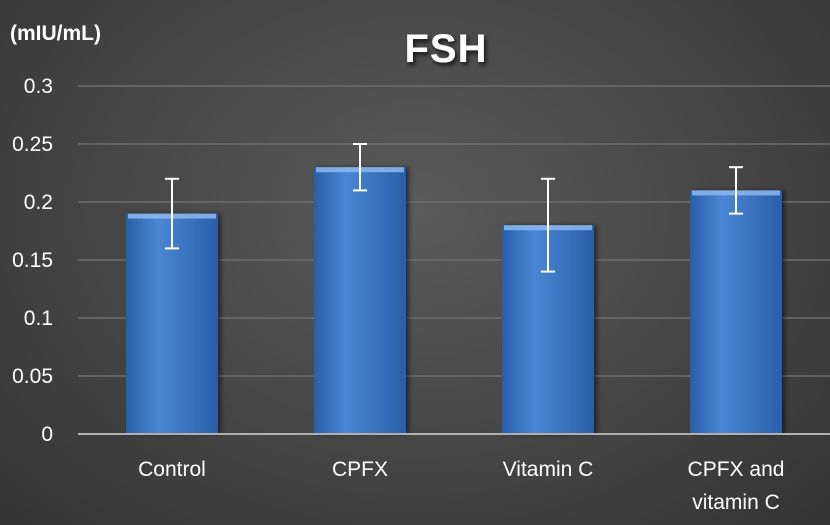  I want to click on y-tick-label: 0.2, so click(38, 202).